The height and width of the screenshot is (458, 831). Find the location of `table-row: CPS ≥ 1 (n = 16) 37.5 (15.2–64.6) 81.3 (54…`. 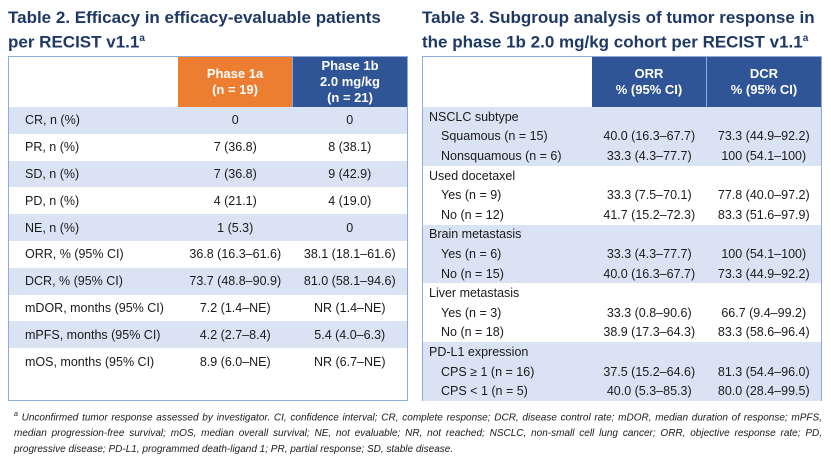

table-row: CPS ≥ 1 (n = 16) 37.5 (15.2–64.6) 81.3 (54… is located at coordinates (622, 371).